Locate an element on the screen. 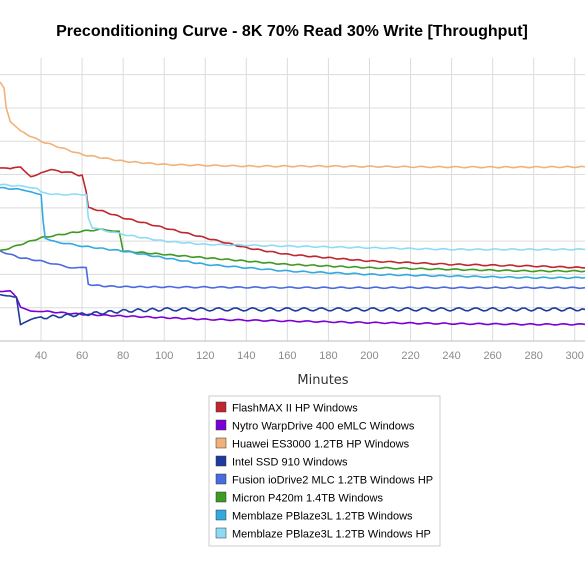  legend-label: Nytro WarpDrive 400 eMLC Windows is located at coordinates (323, 427).